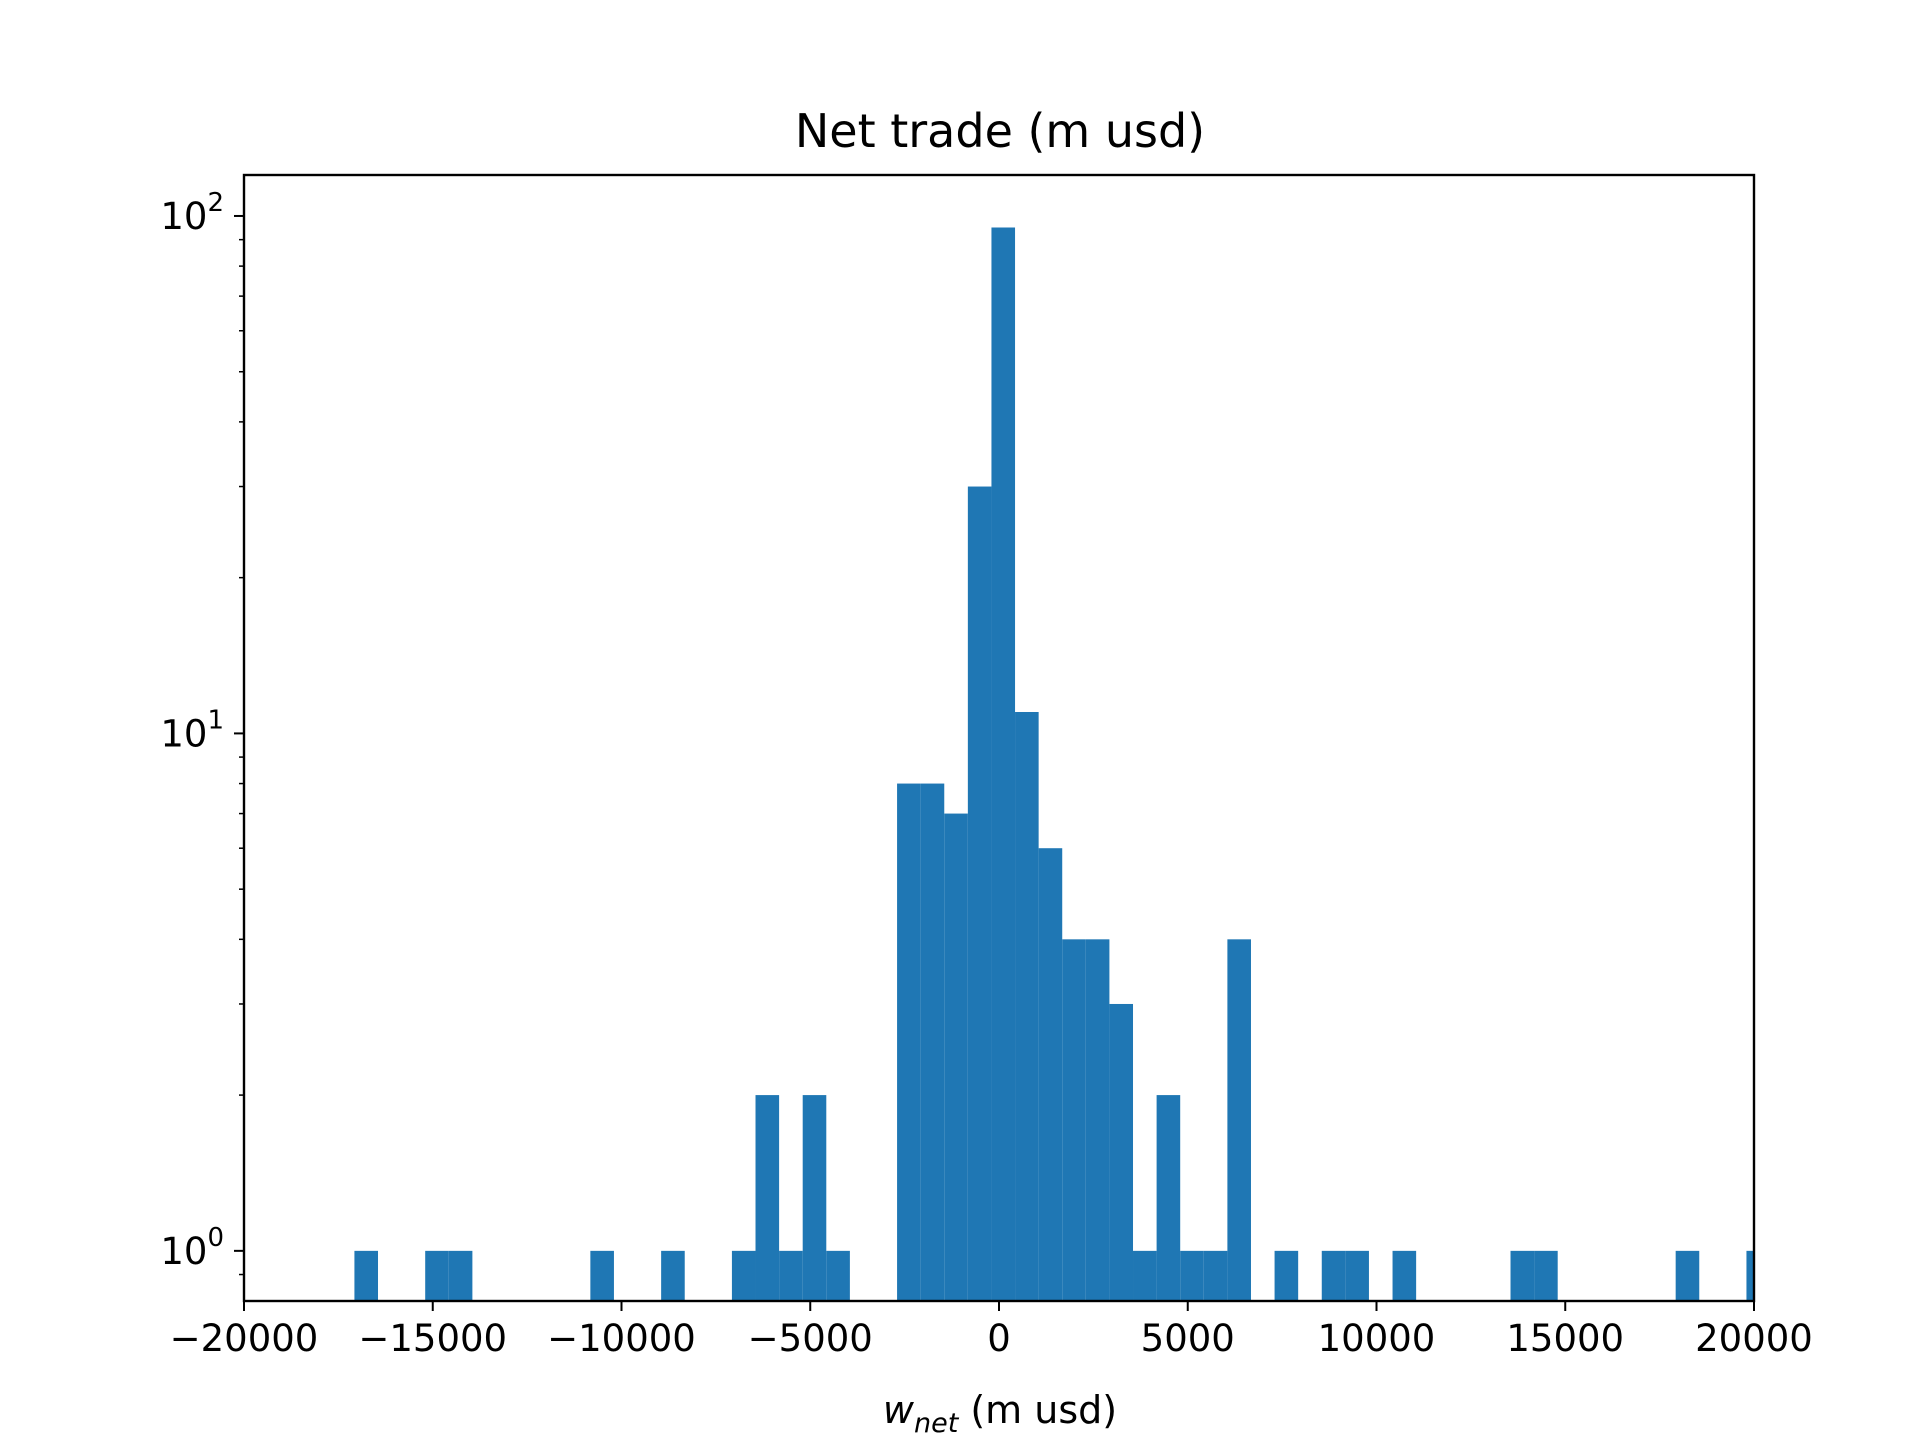  I want to click on x-tick-label: 5000, so click(1188, 1338).